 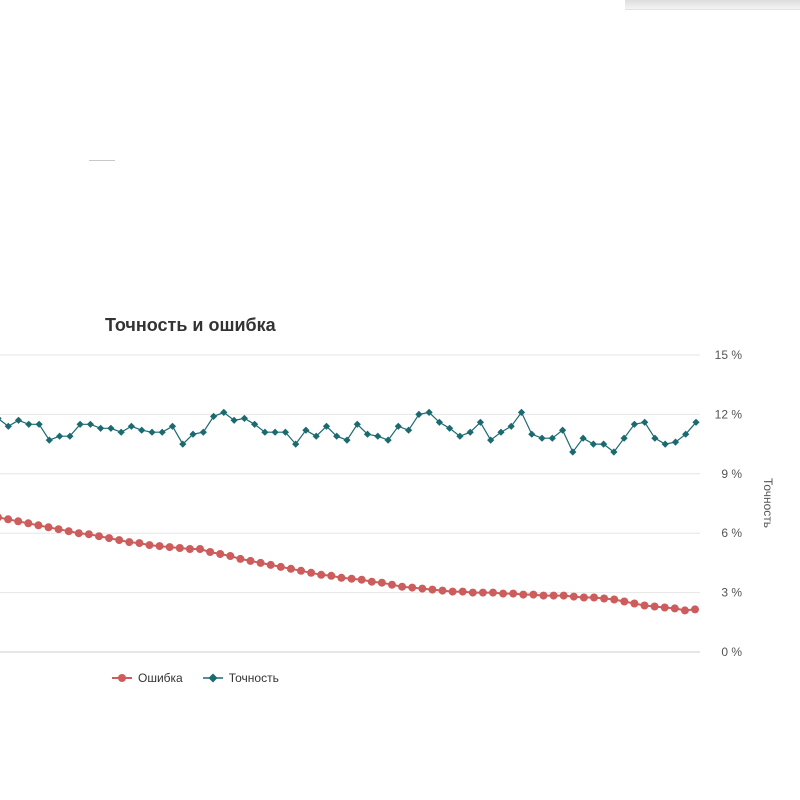 I want to click on legend-item-accuracy: Точность, so click(x=240, y=678).